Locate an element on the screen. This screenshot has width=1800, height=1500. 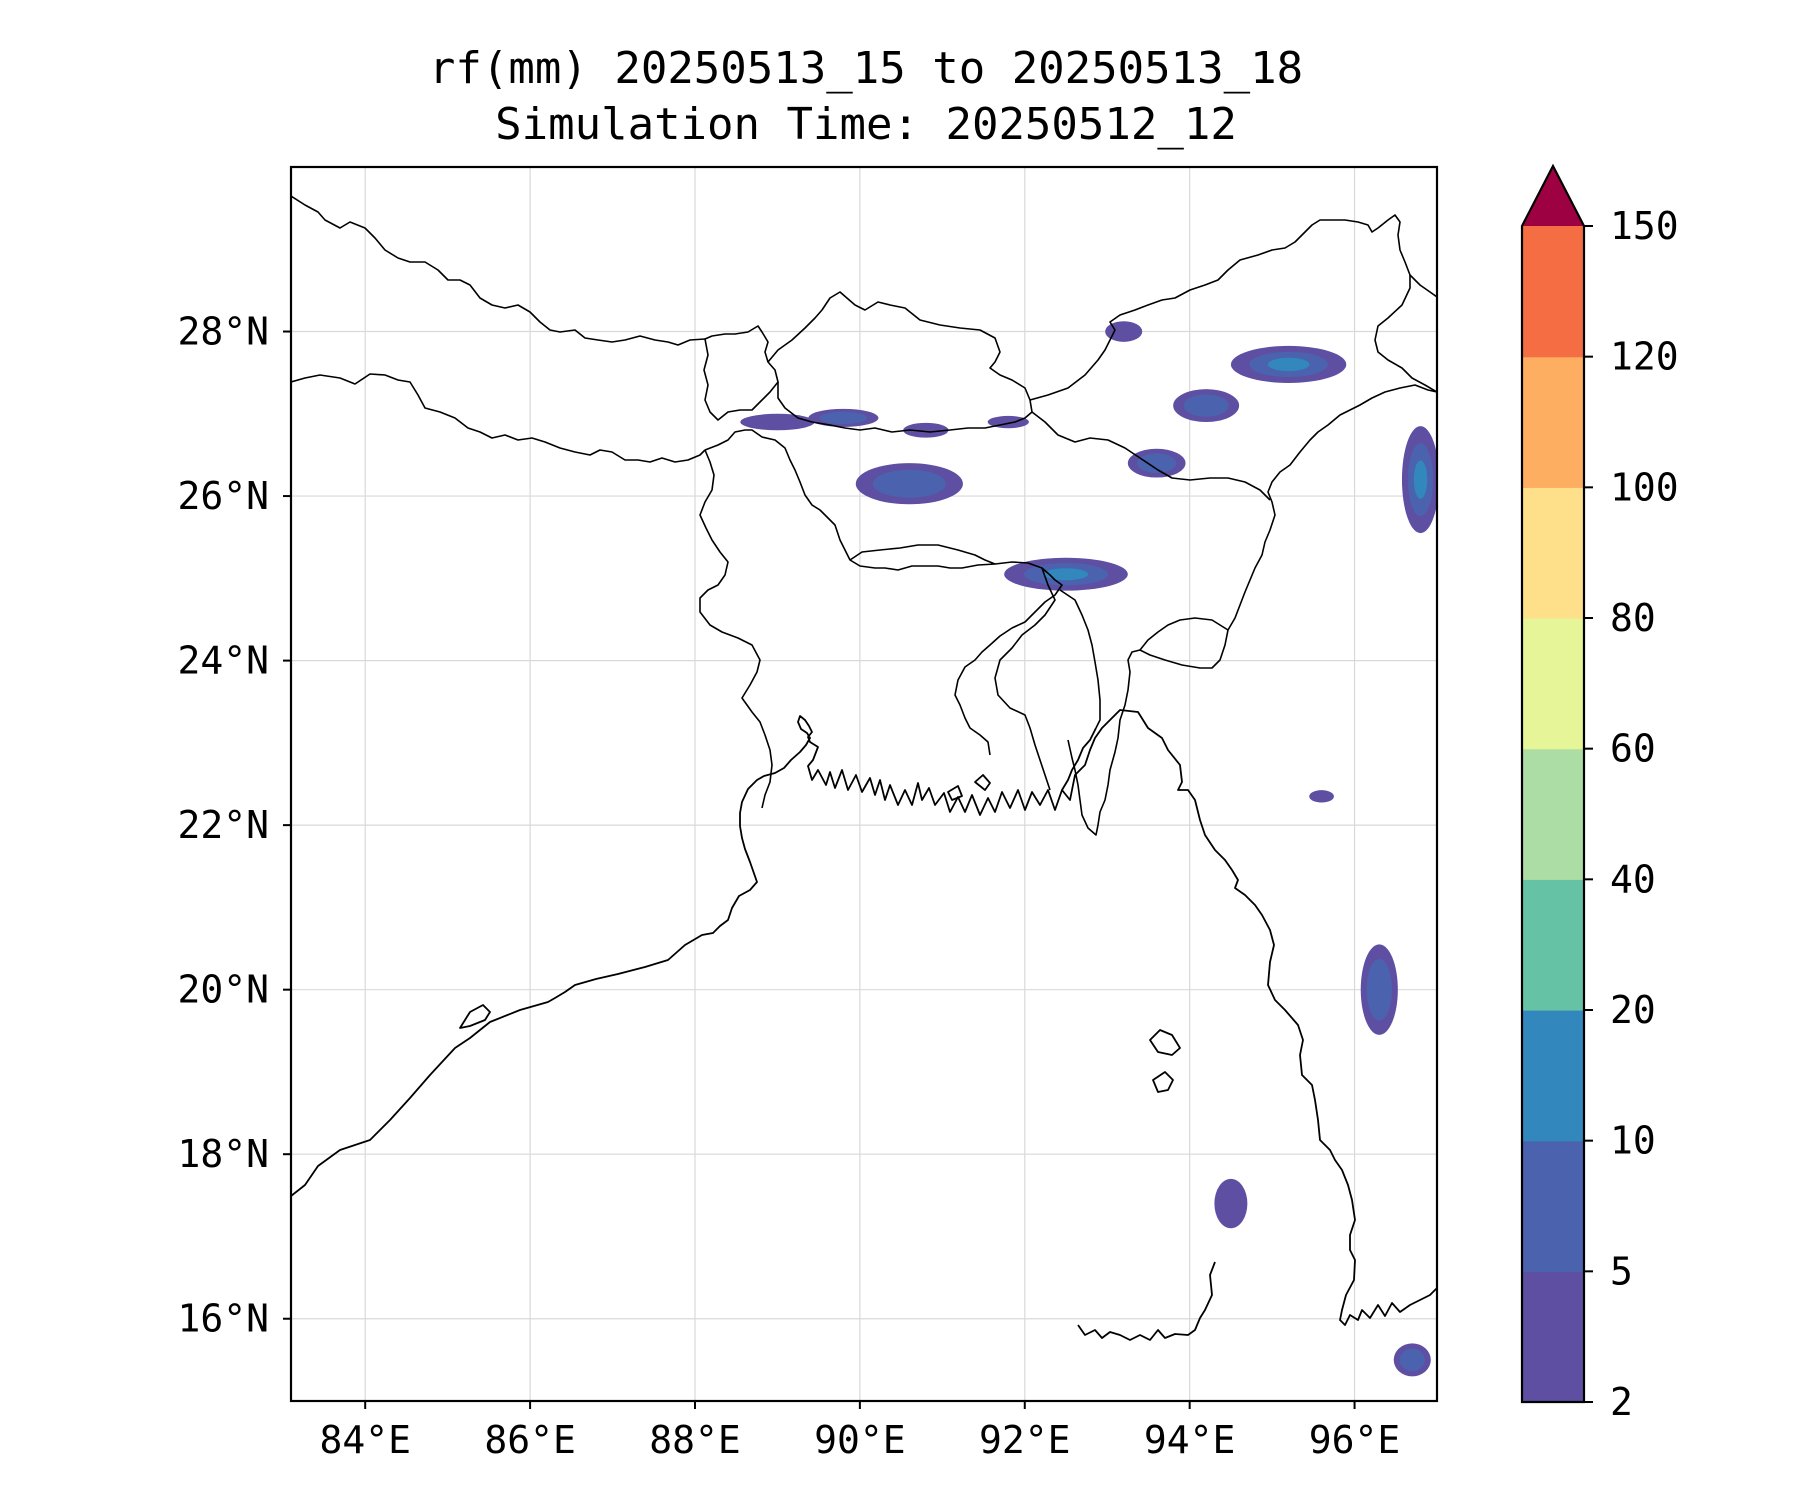
coastline-myanmar-south is located at coordinates (1146, 1301).